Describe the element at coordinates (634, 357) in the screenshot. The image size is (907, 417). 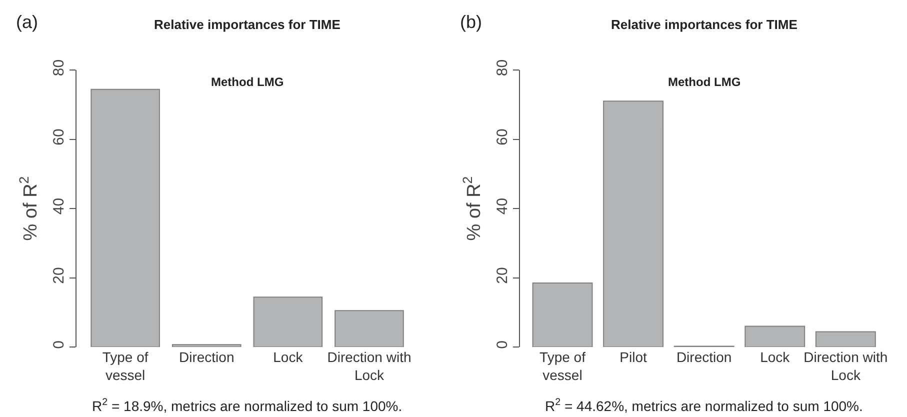
I see `x-tick-label: Pilot` at that location.